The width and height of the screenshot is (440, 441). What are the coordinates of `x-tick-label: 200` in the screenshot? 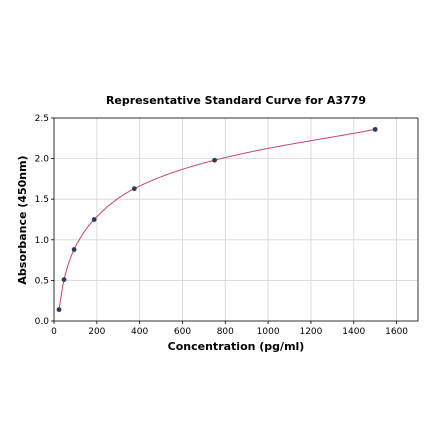 It's located at (96, 332).